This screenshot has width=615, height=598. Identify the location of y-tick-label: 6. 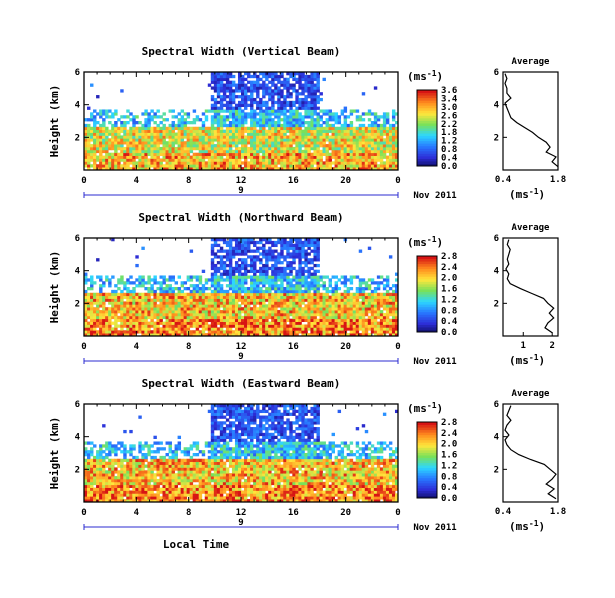
(77, 73).